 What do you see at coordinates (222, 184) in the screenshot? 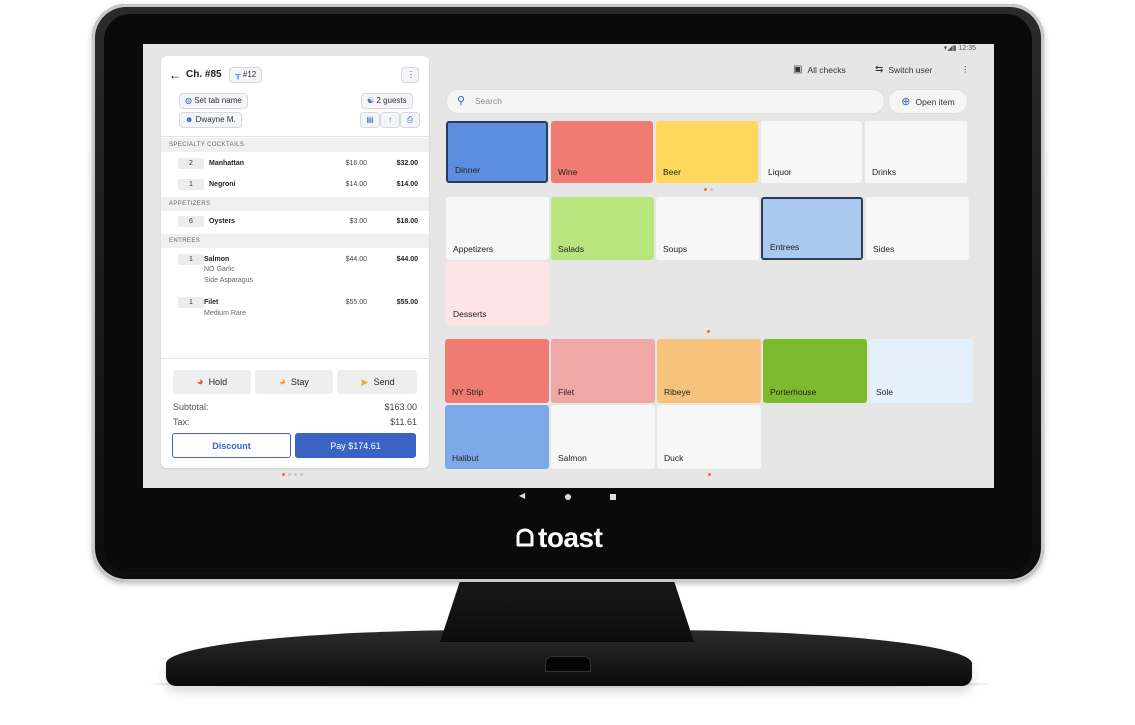
I see `item-name: Negroni` at bounding box center [222, 184].